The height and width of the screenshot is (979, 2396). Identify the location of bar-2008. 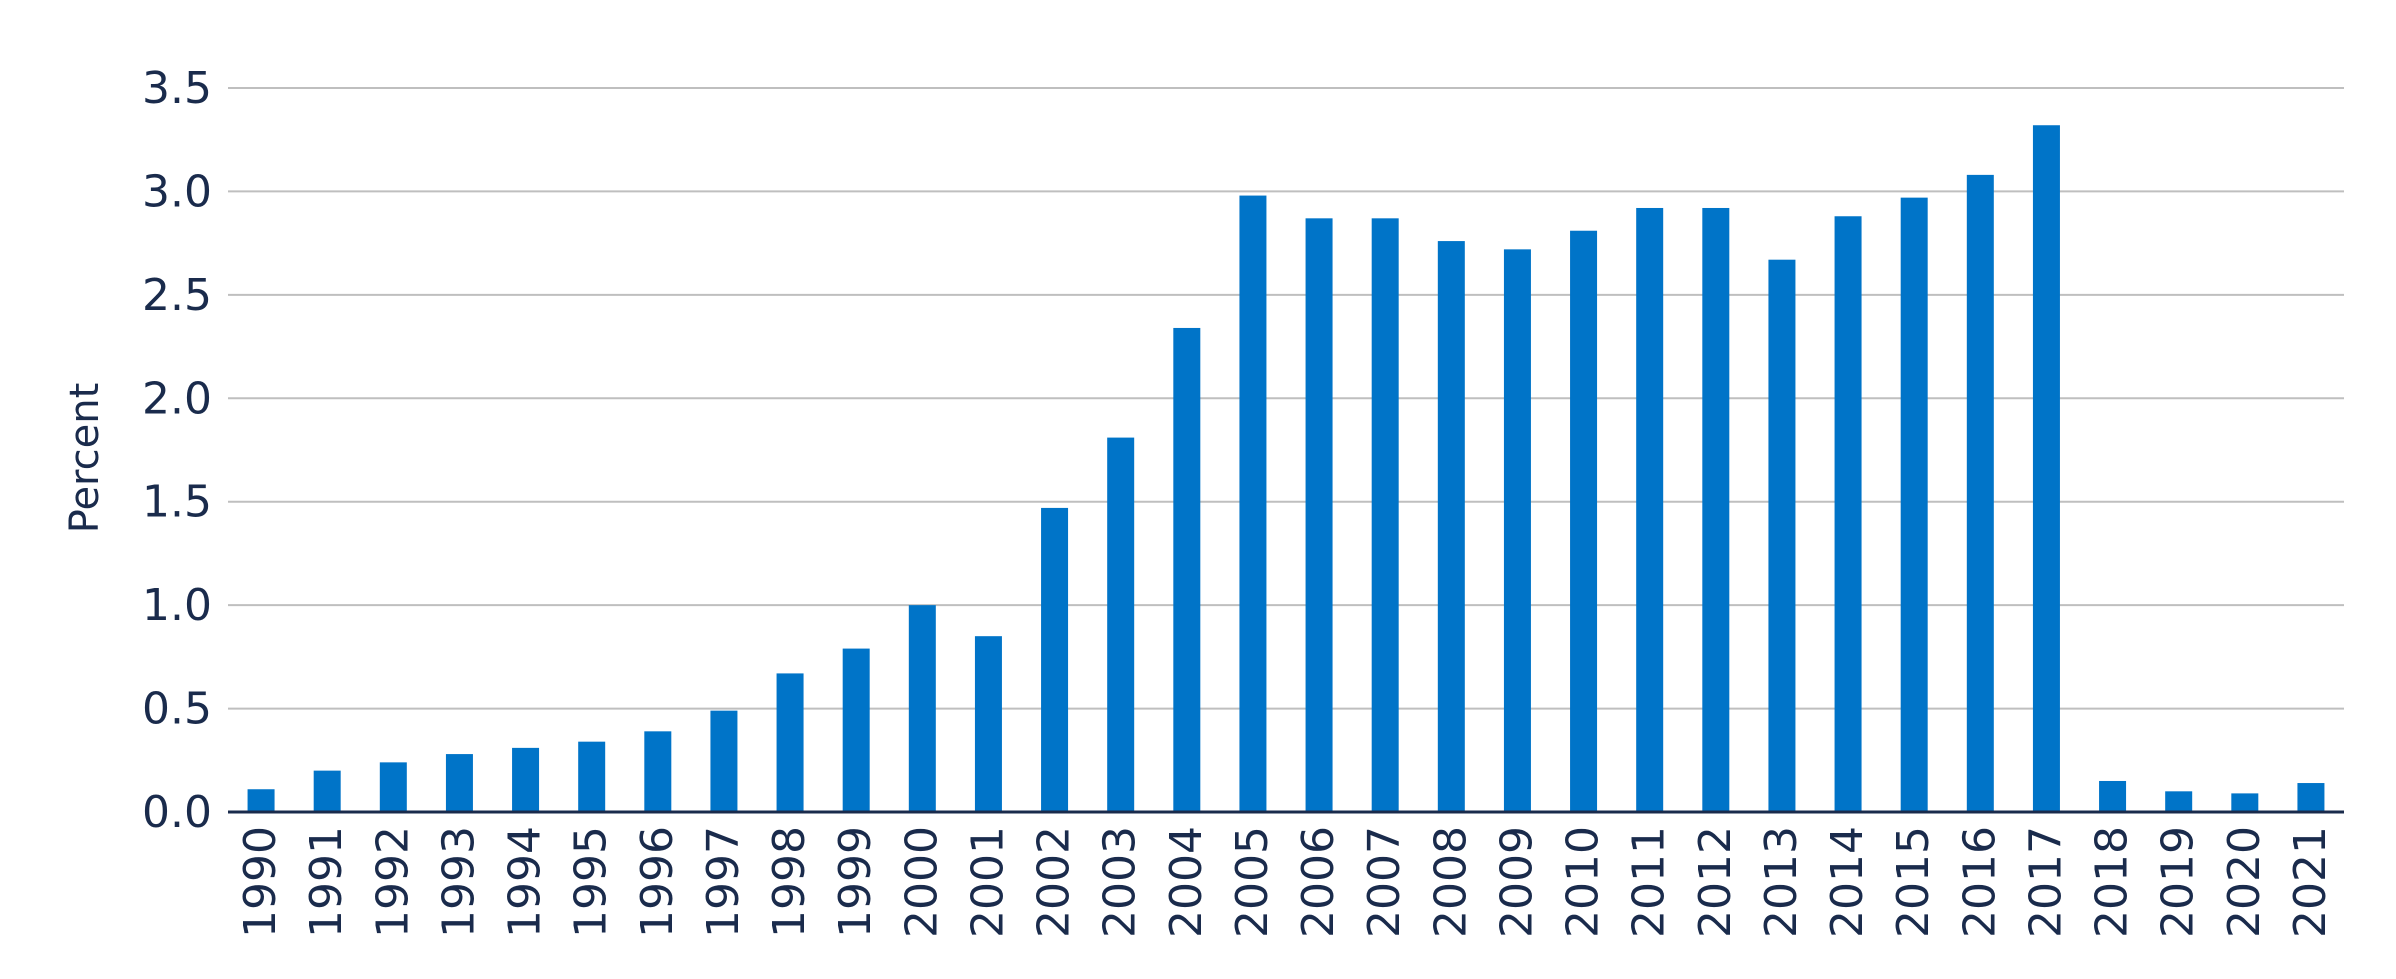
(1451, 526).